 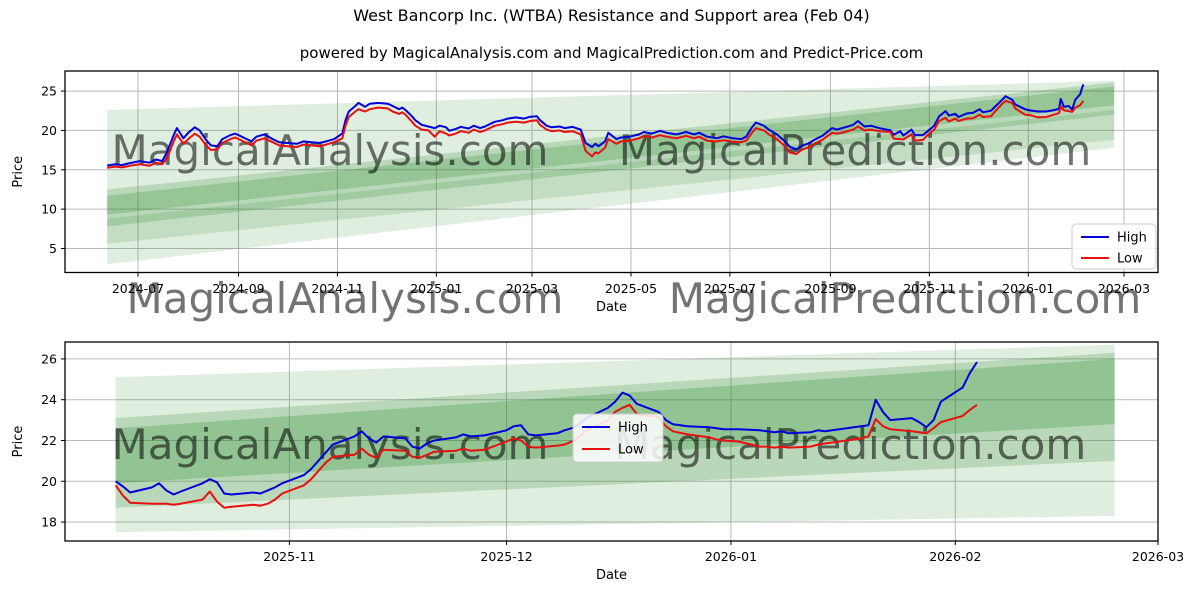 What do you see at coordinates (436, 288) in the screenshot?
I see `x-tick-label: 2025-01` at bounding box center [436, 288].